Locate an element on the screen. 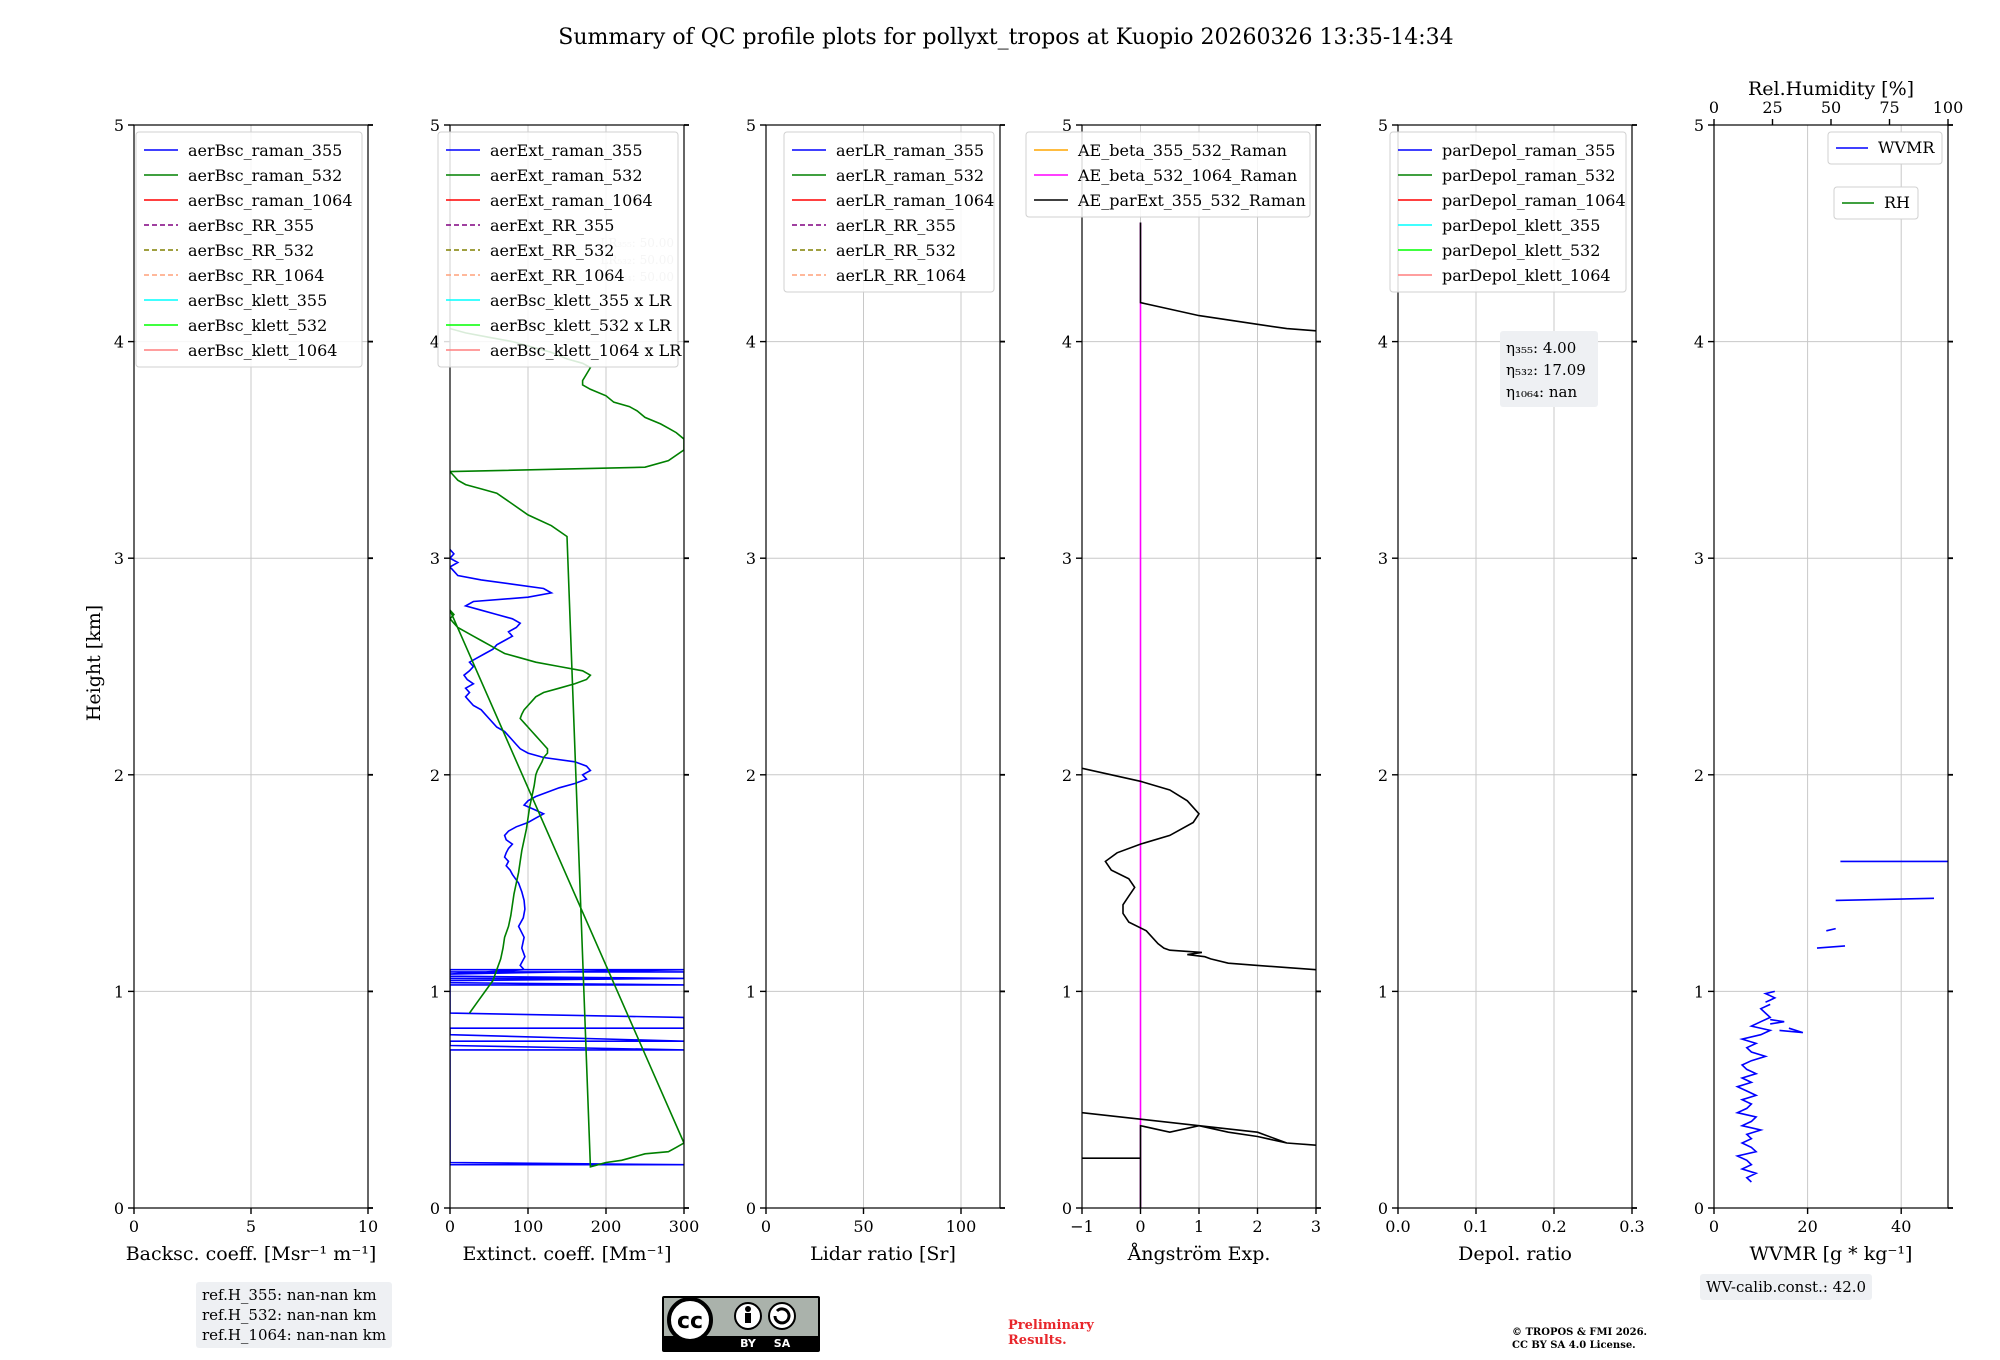 The image size is (2000, 1360). legend-label: aerExt_raman_1064 is located at coordinates (571, 200).